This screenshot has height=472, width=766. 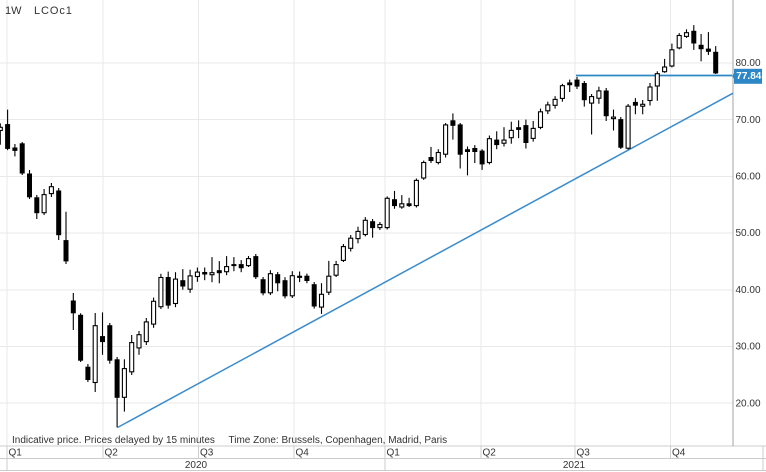 I want to click on svg-text: LCOc1, so click(x=53, y=11).